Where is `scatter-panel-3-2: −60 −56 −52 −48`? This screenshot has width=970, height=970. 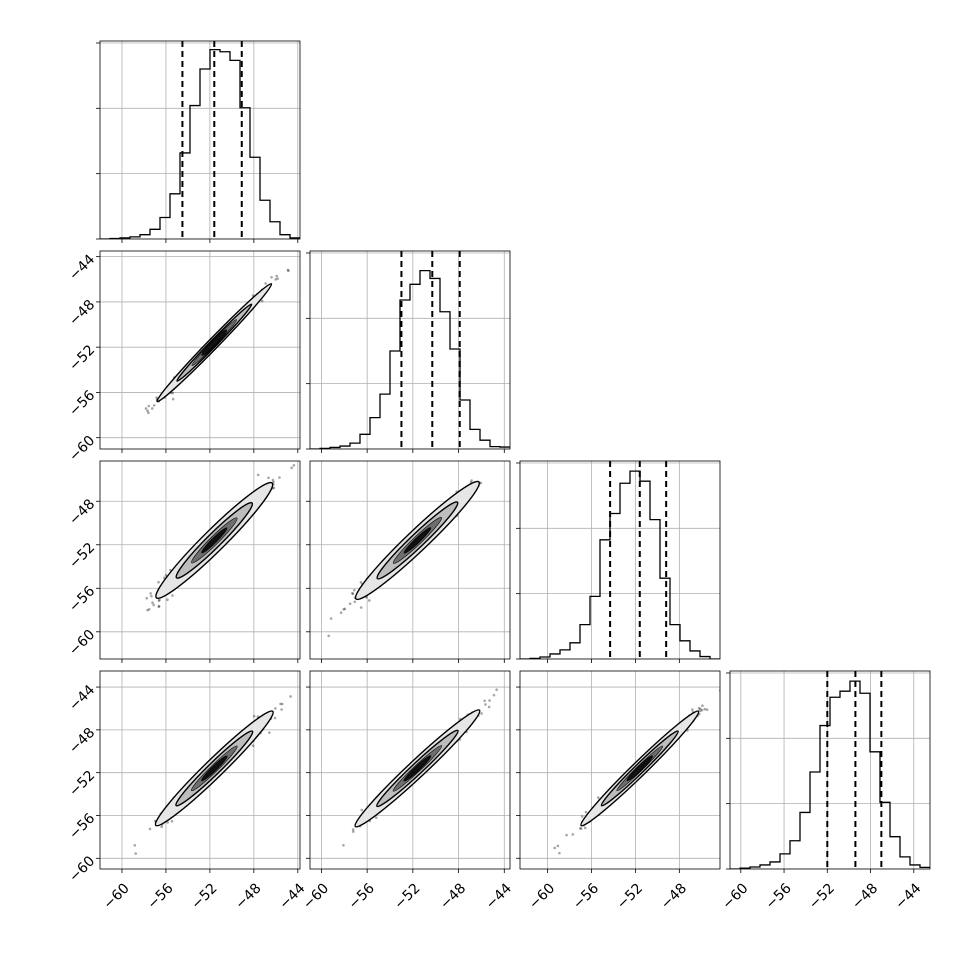
scatter-panel-3-2: −60 −56 −52 −48 is located at coordinates (618, 791).